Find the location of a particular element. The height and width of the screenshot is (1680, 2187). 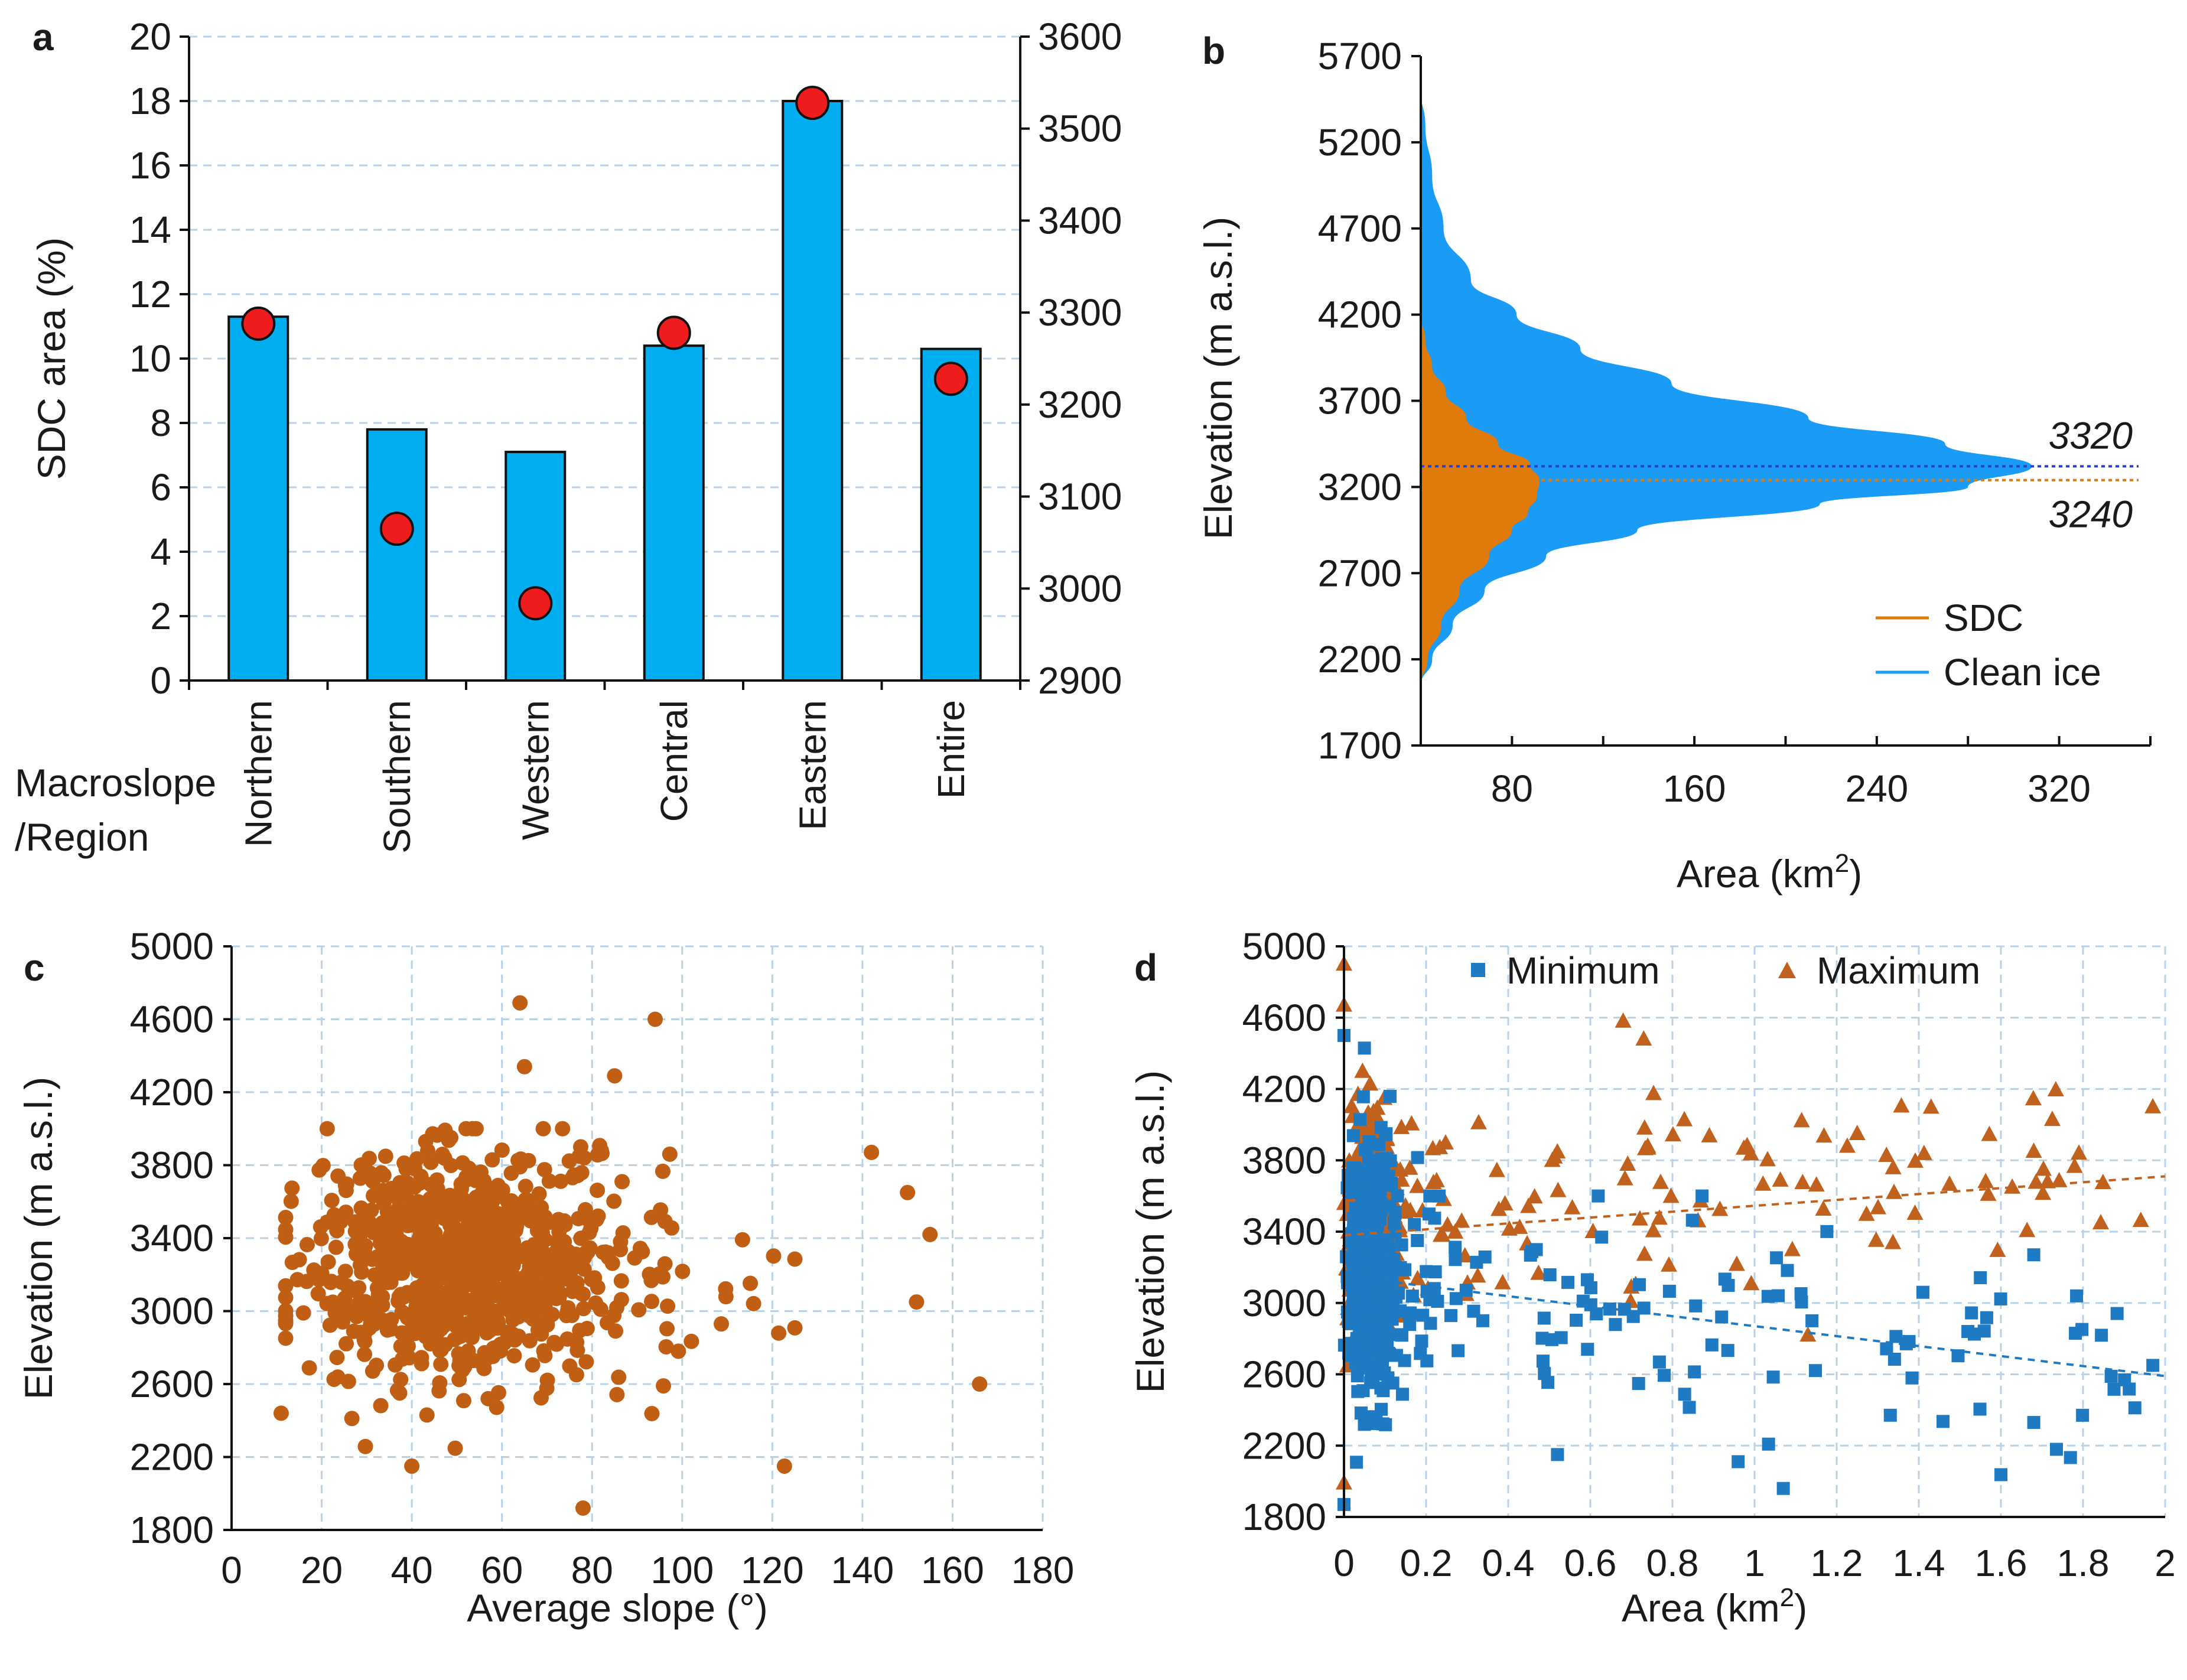

panel-d-y-tick-label: 4200 is located at coordinates (1284, 1089).